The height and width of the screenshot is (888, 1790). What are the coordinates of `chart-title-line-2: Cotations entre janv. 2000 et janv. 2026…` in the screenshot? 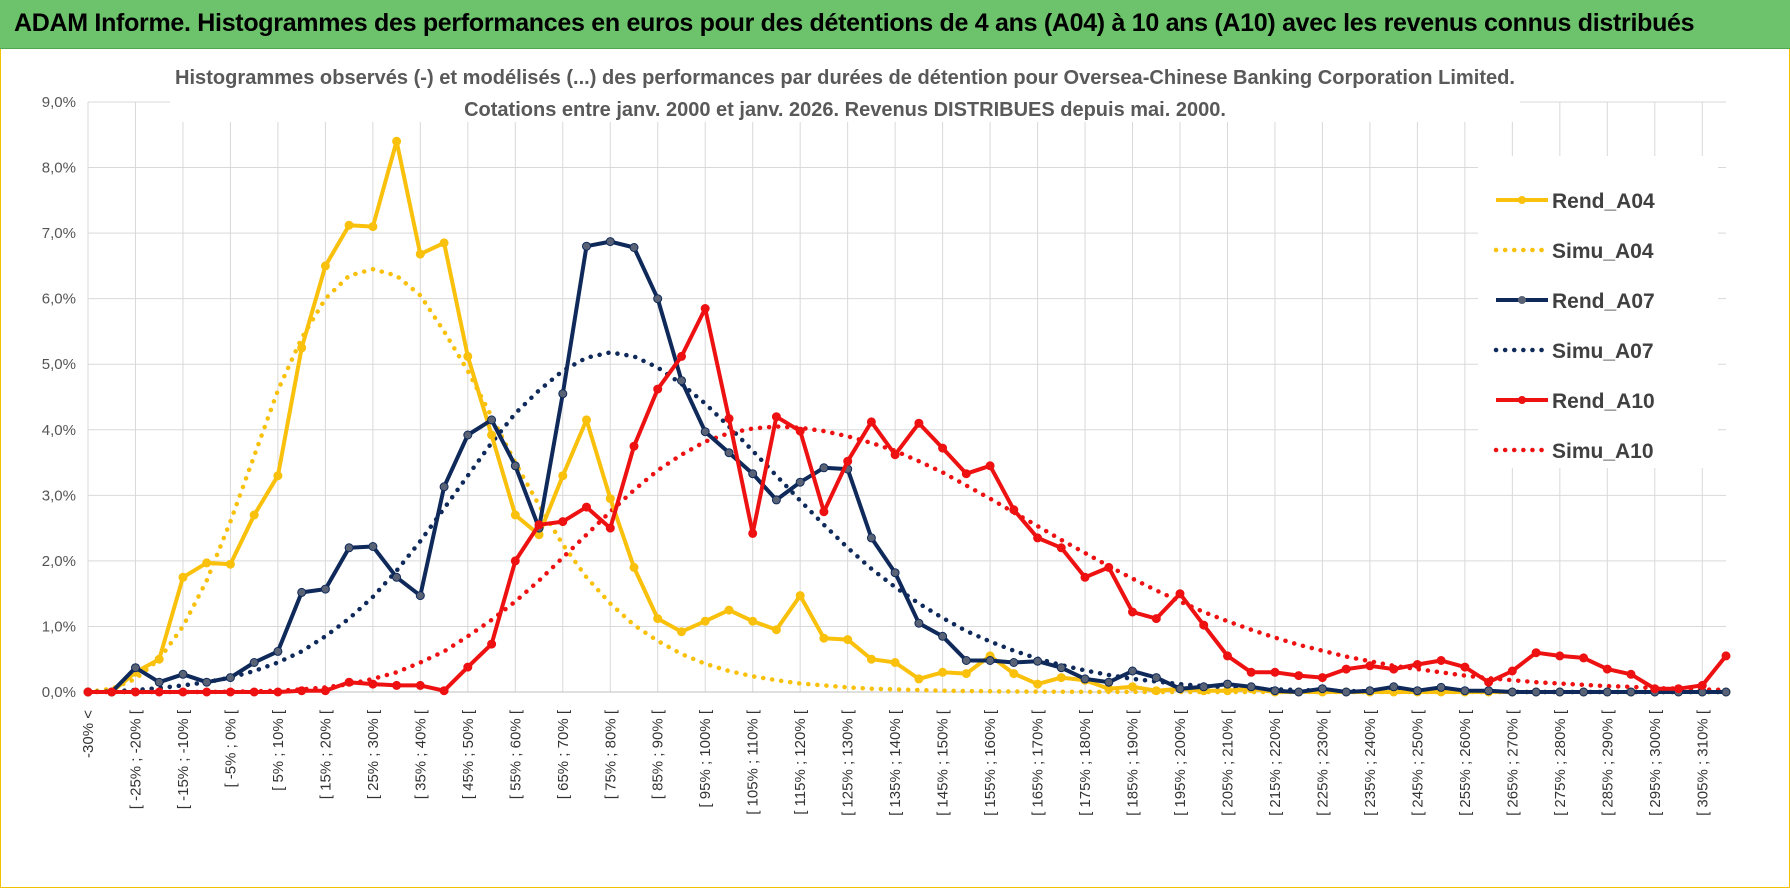 It's located at (845, 110).